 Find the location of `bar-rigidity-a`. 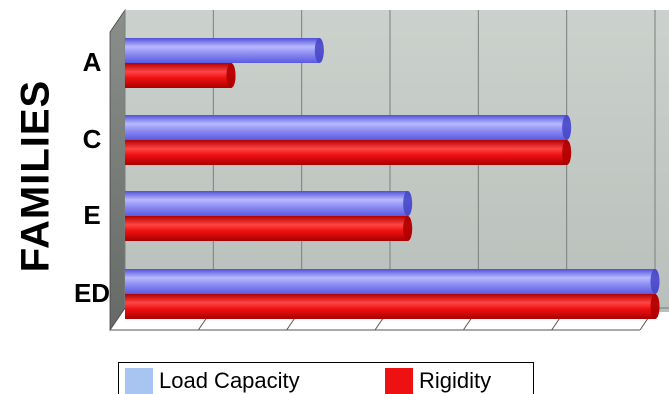

bar-rigidity-a is located at coordinates (180, 75).